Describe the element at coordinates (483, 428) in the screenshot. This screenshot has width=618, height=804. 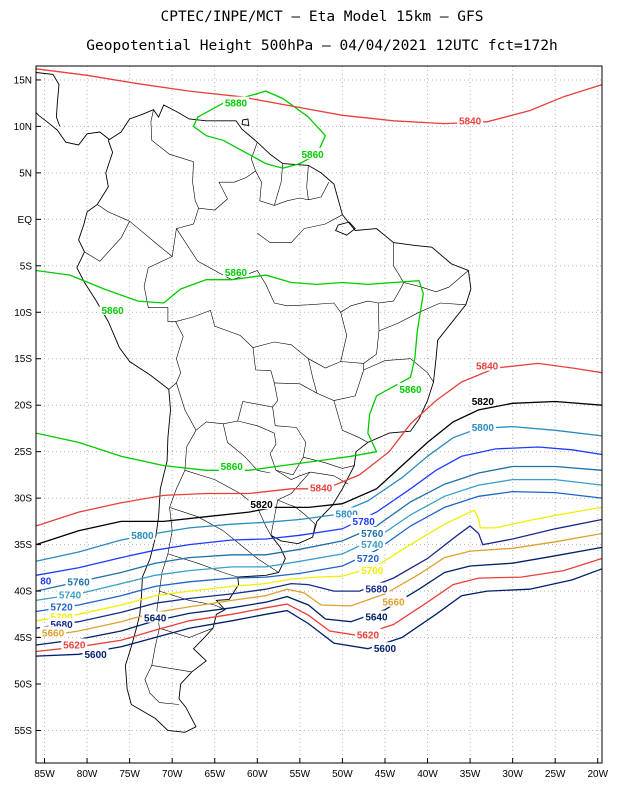
I see `contour-label-5800: 5800` at that location.